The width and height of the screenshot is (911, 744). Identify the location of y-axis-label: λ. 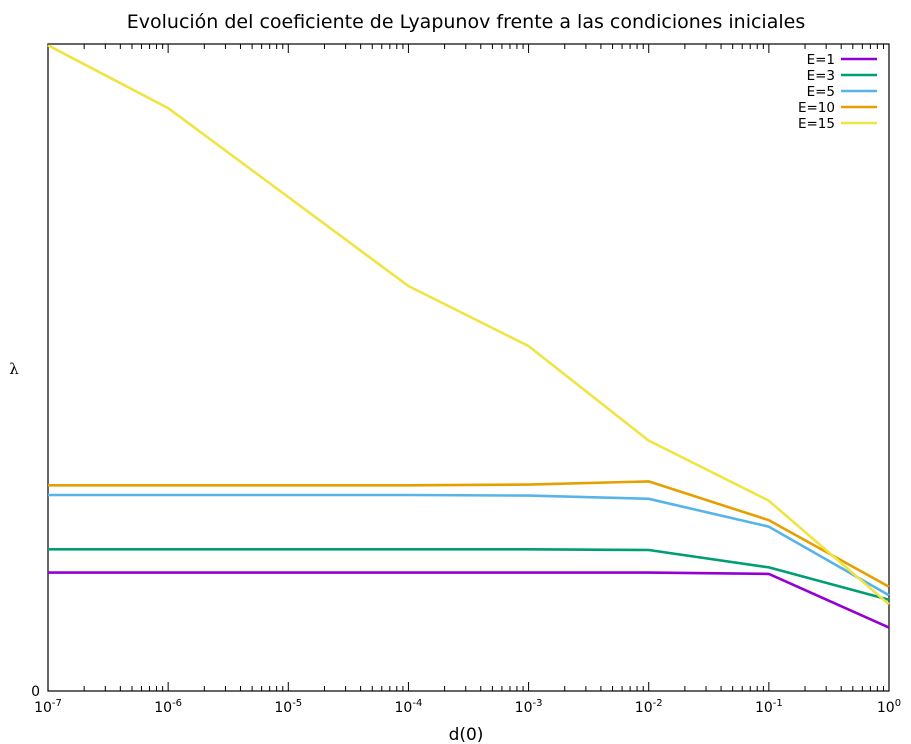
(14, 369).